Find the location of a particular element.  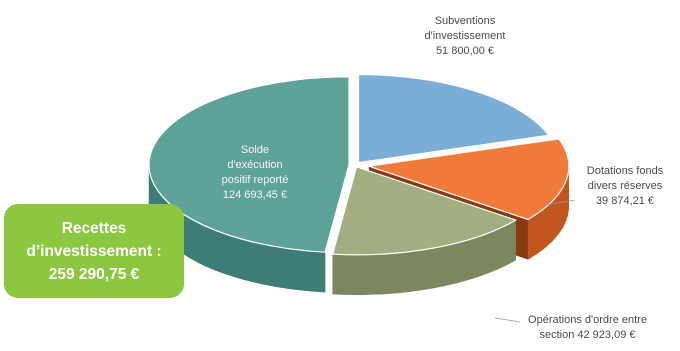

slice-dotations is located at coordinates (469, 179).